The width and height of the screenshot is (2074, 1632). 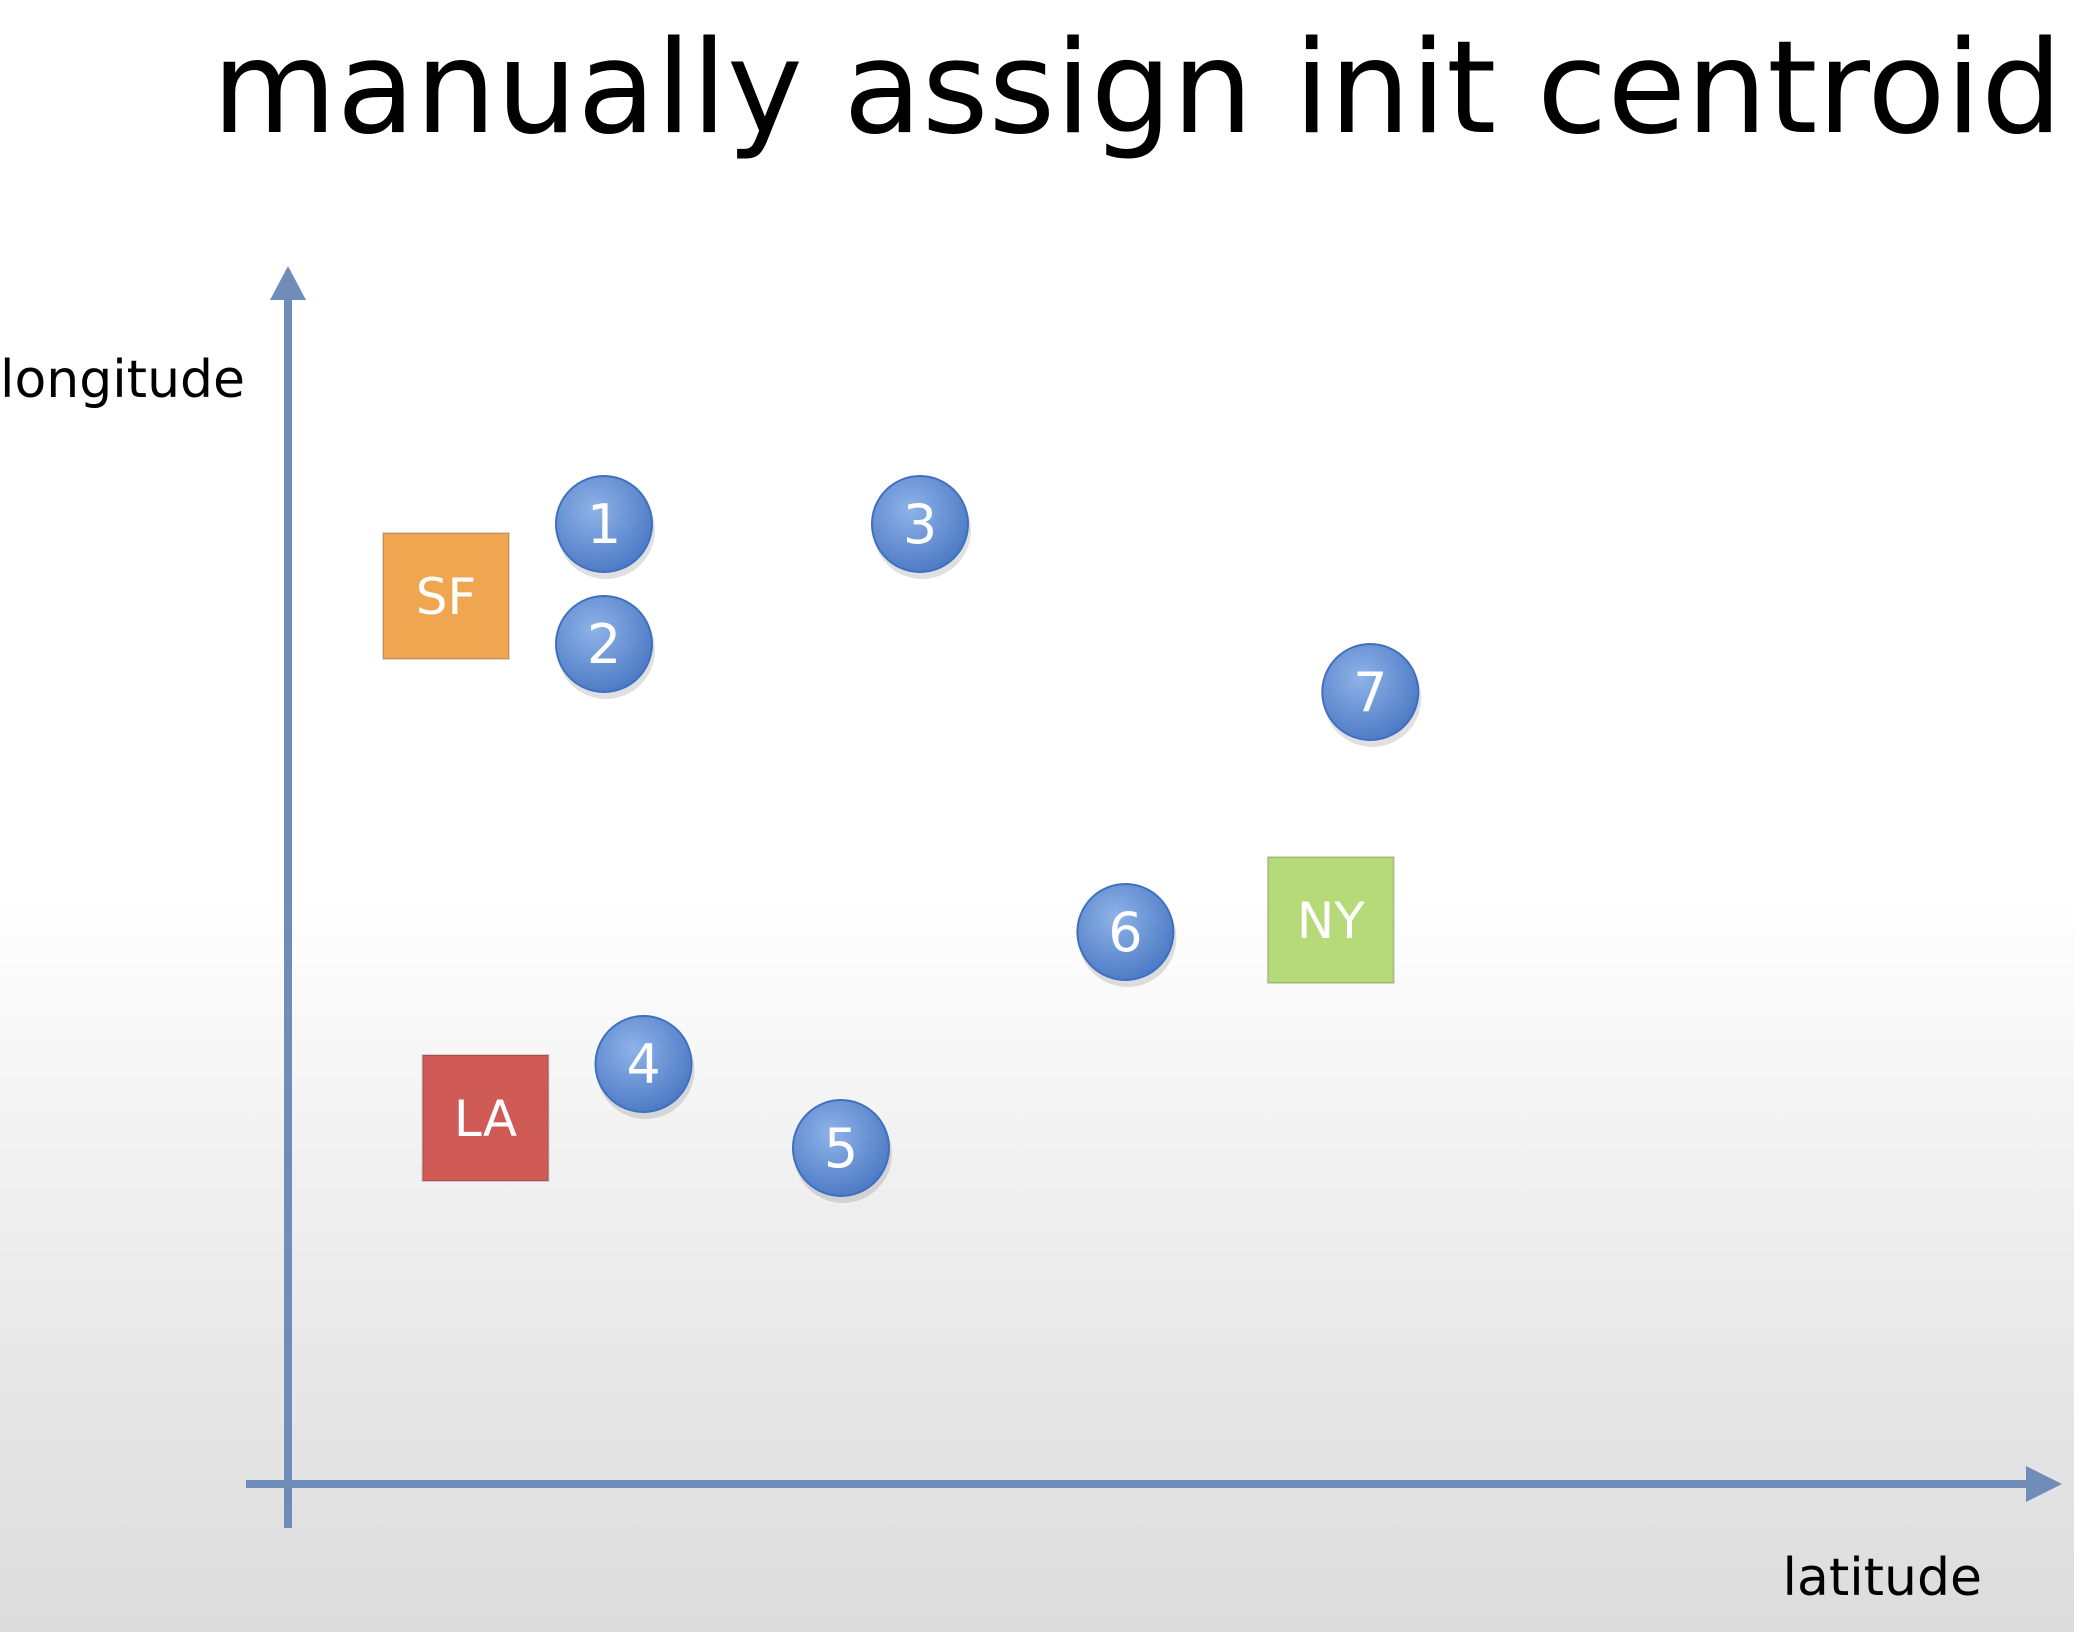 I want to click on data-point-7: 7, so click(x=1371, y=695).